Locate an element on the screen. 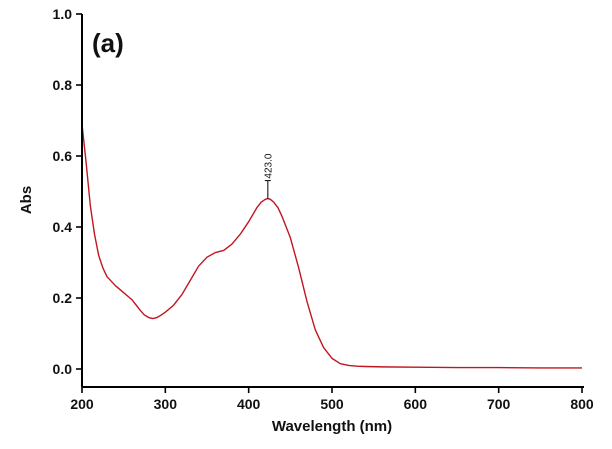 This screenshot has width=612, height=449. y-tick-label: 0.6 is located at coordinates (63, 156).